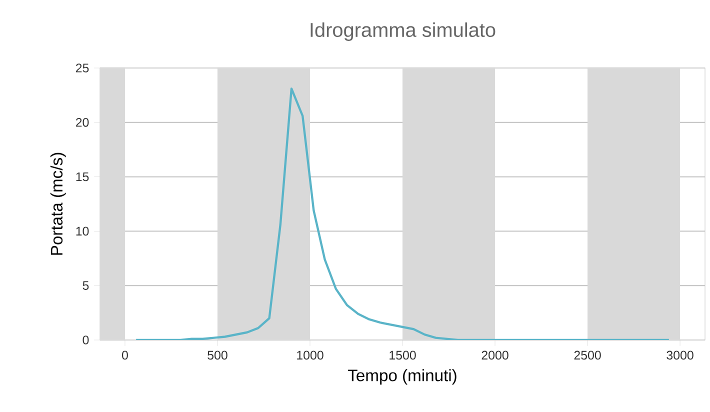 The width and height of the screenshot is (710, 412). Describe the element at coordinates (125, 355) in the screenshot. I see `x-tick-label: 0` at that location.